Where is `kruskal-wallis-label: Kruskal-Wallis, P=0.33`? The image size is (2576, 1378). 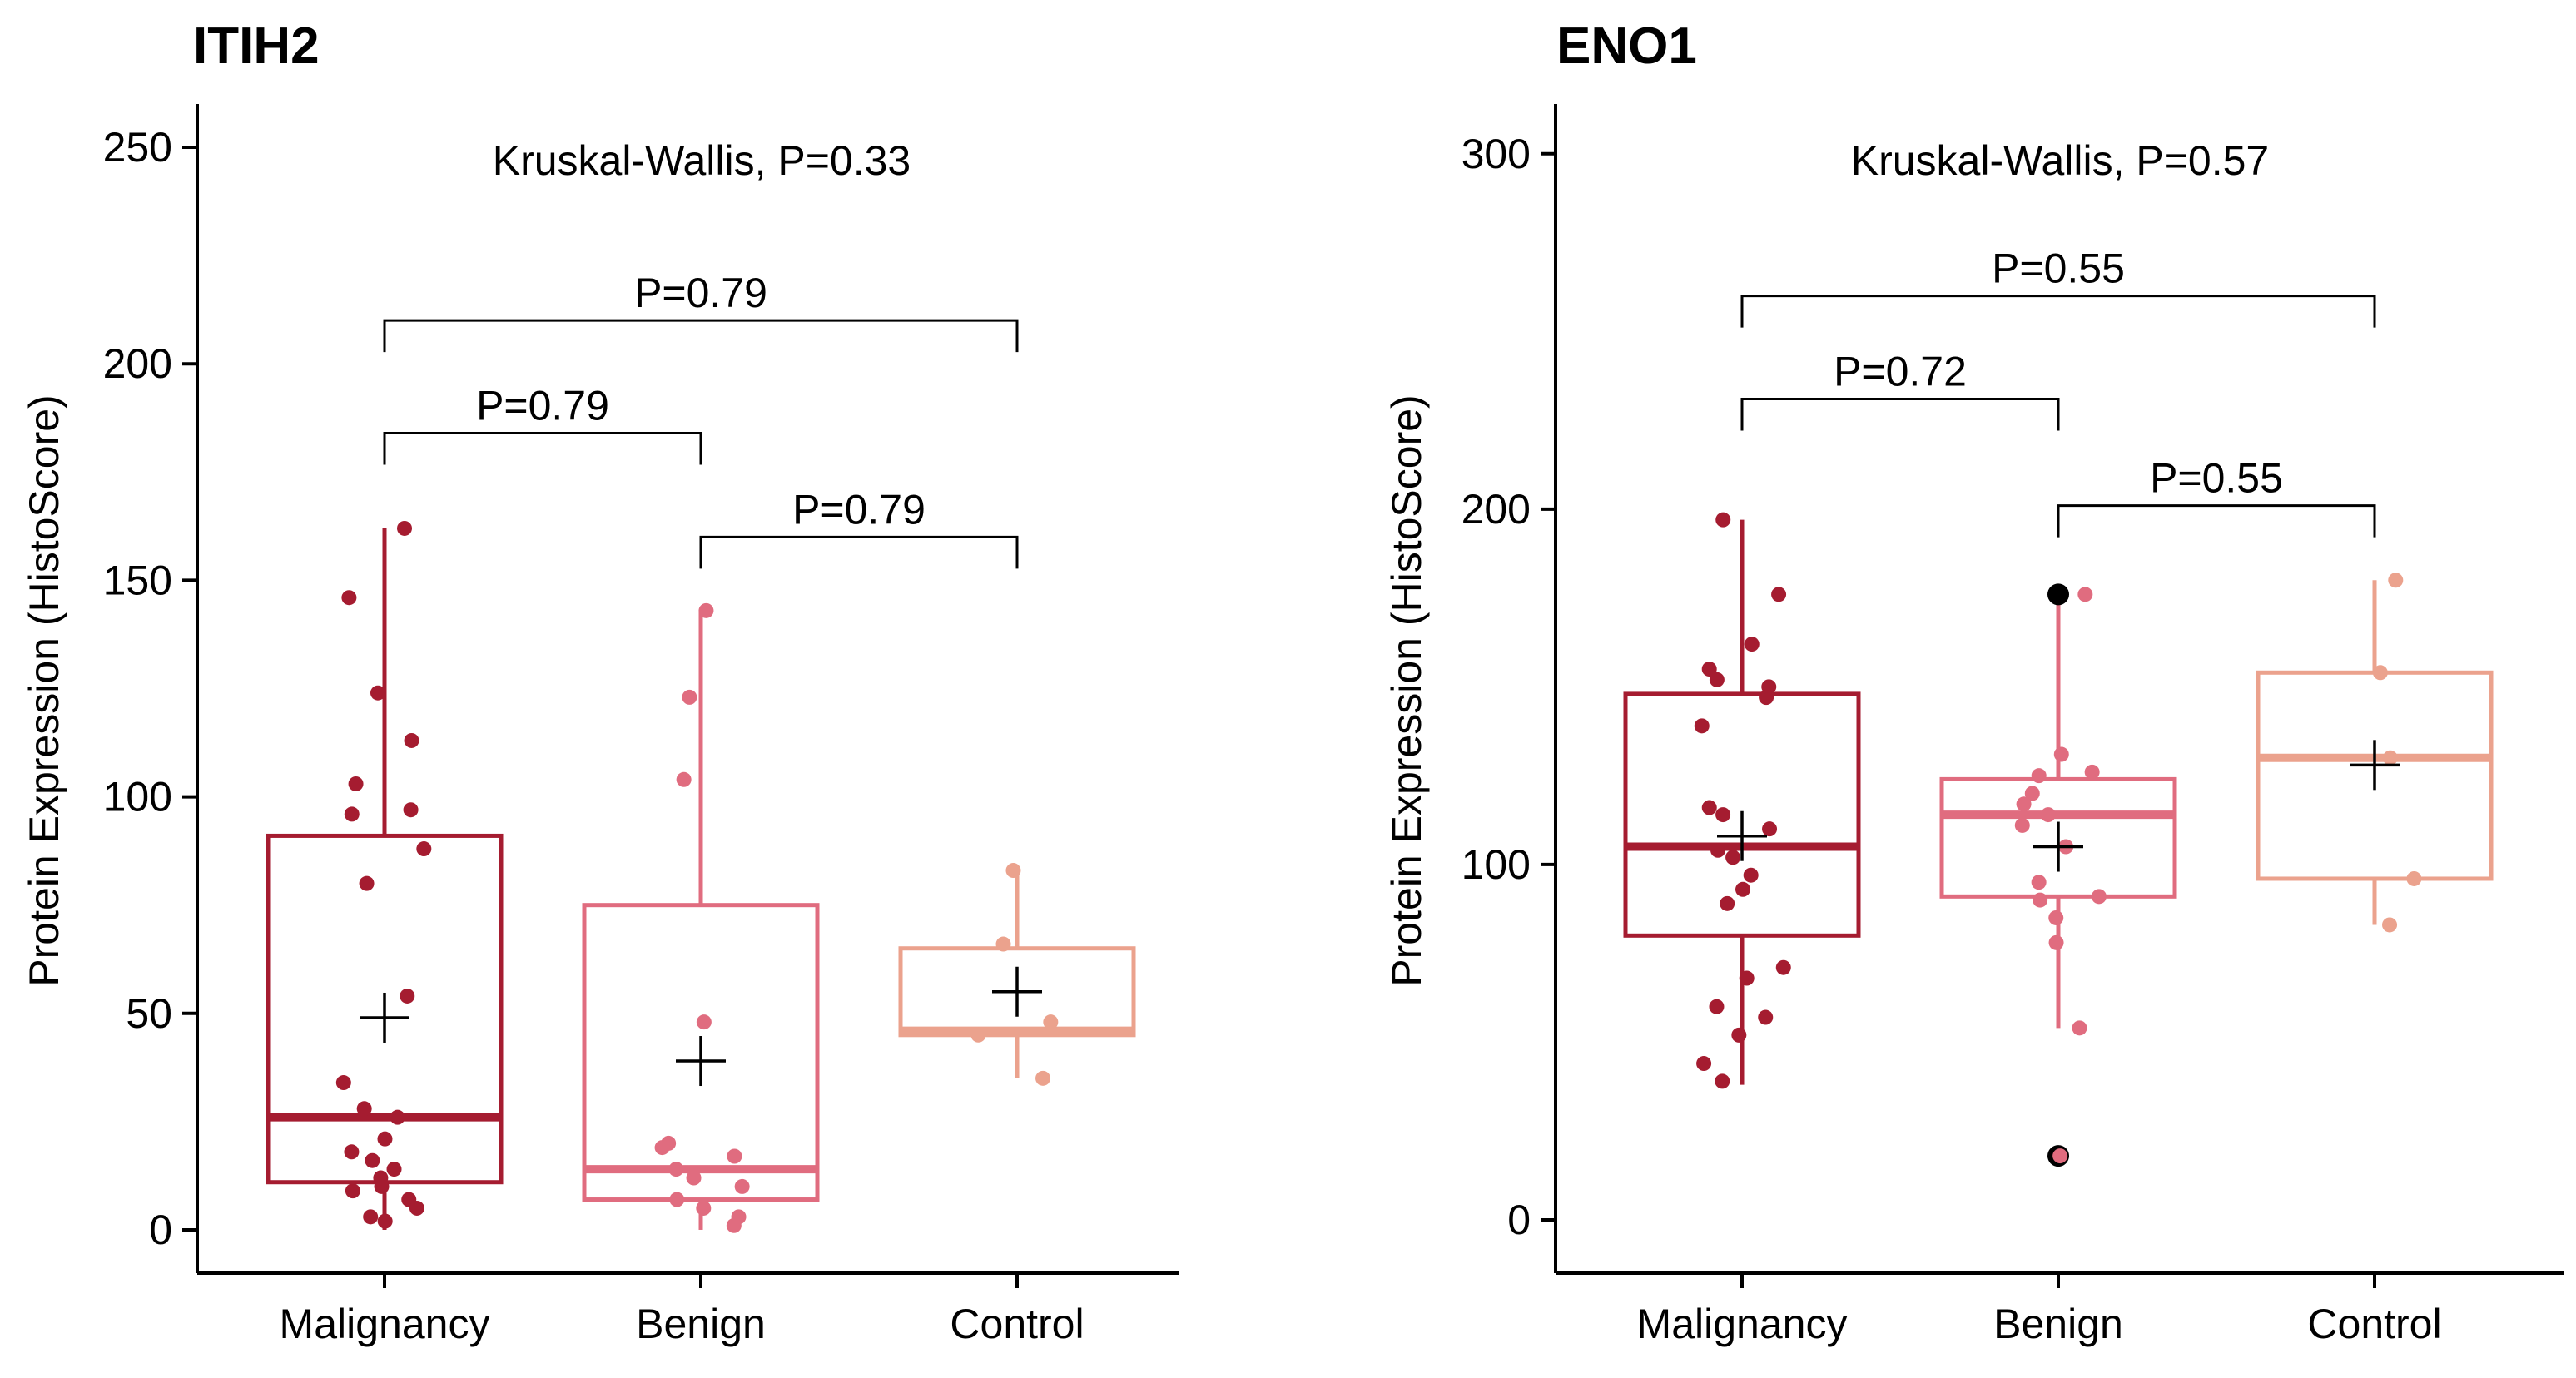
kruskal-wallis-label: Kruskal-Wallis, P=0.33 is located at coordinates (702, 160).